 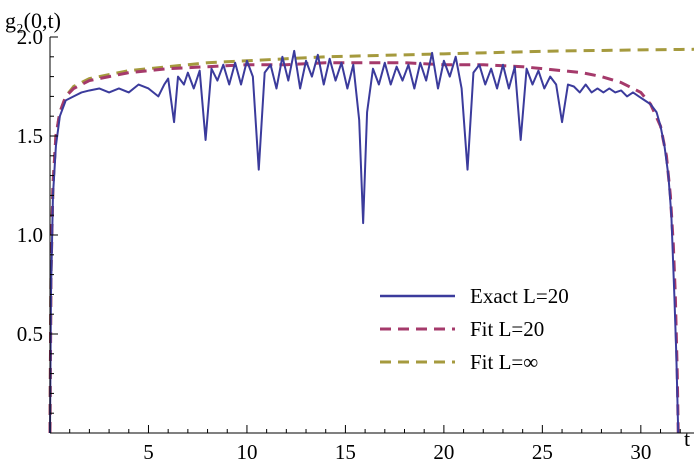 What do you see at coordinates (148, 452) in the screenshot?
I see `x-tick-label: 5` at bounding box center [148, 452].